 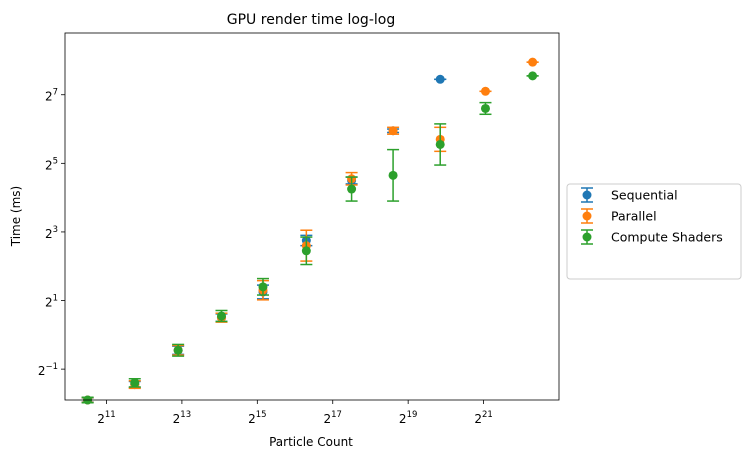 What do you see at coordinates (587, 216) in the screenshot?
I see `legend-marker-parallel` at bounding box center [587, 216].